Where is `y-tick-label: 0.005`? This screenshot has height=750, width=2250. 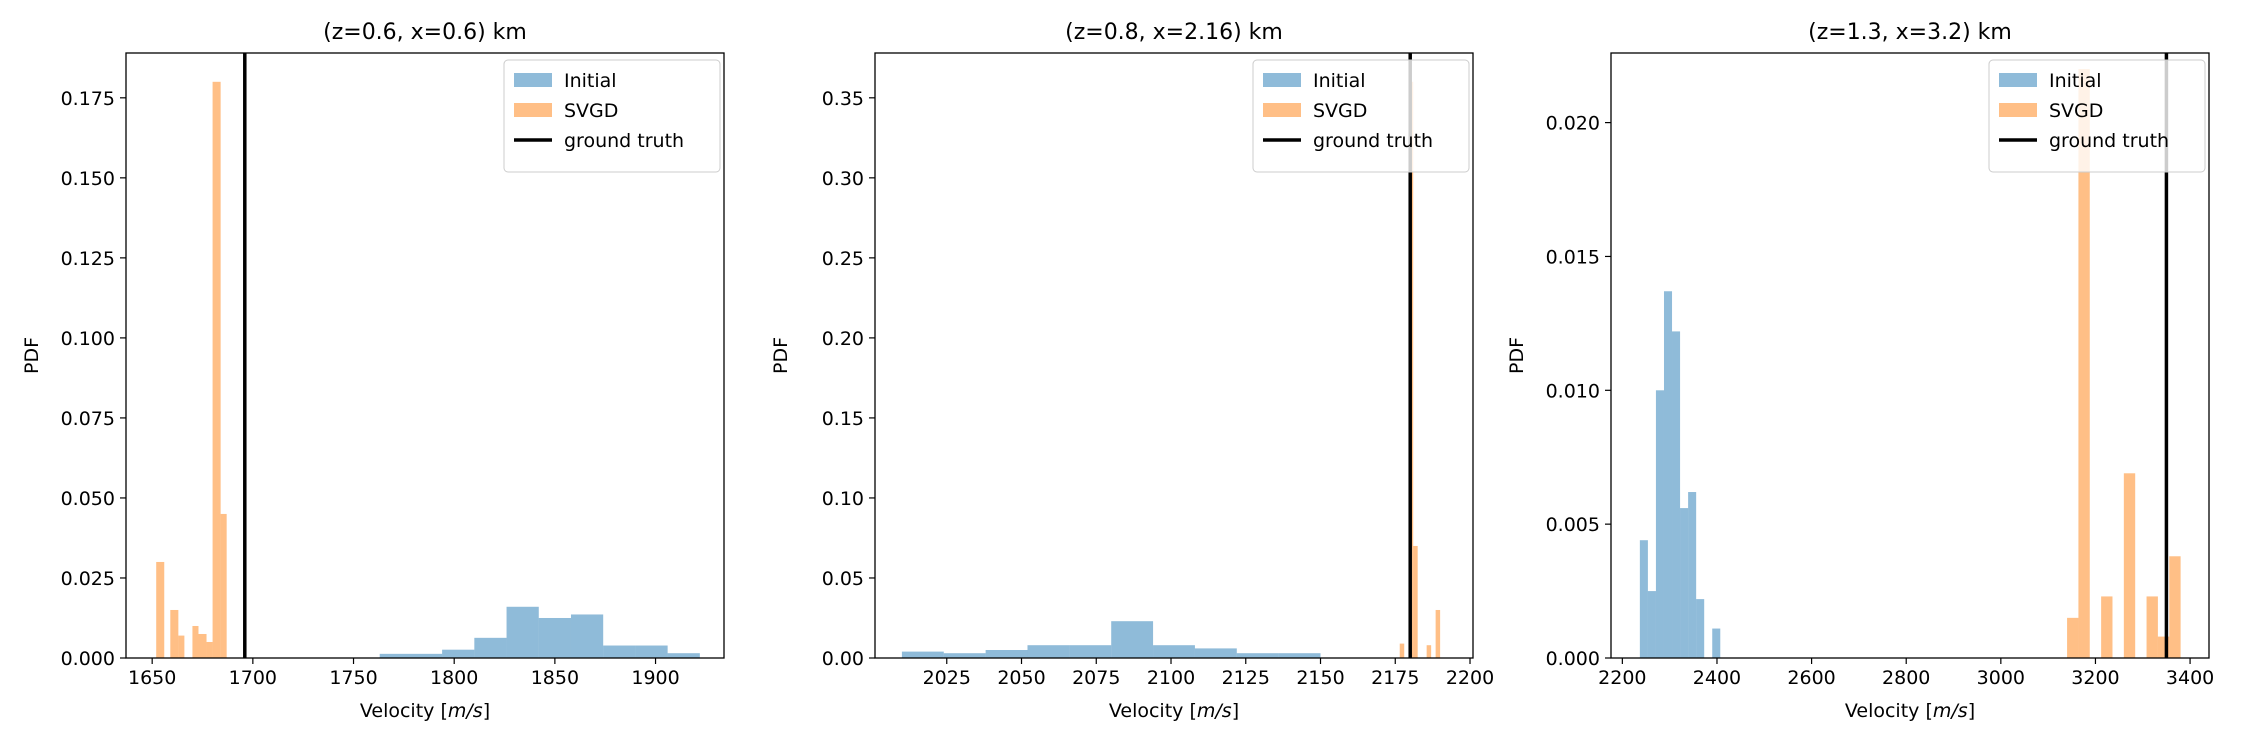
y-tick-label: 0.005 is located at coordinates (1573, 525).